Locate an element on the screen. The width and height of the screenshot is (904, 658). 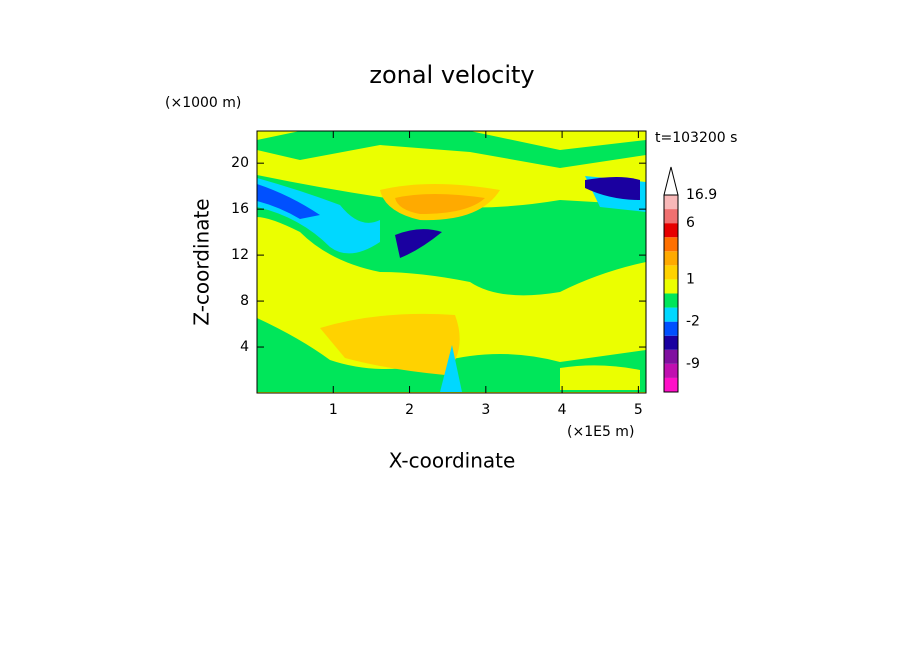
y-tick-label: 16 is located at coordinates (240, 209).